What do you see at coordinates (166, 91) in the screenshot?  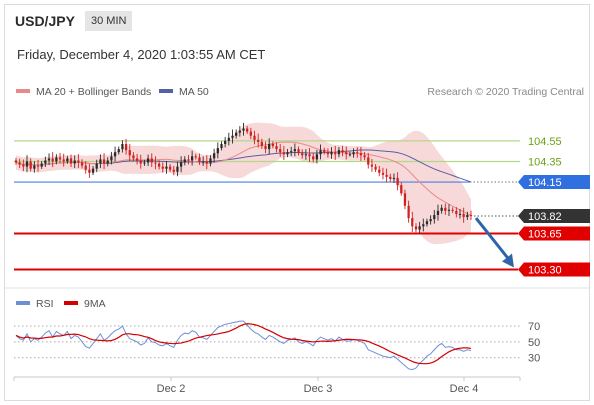 I see `ma50-legend-swatch` at bounding box center [166, 91].